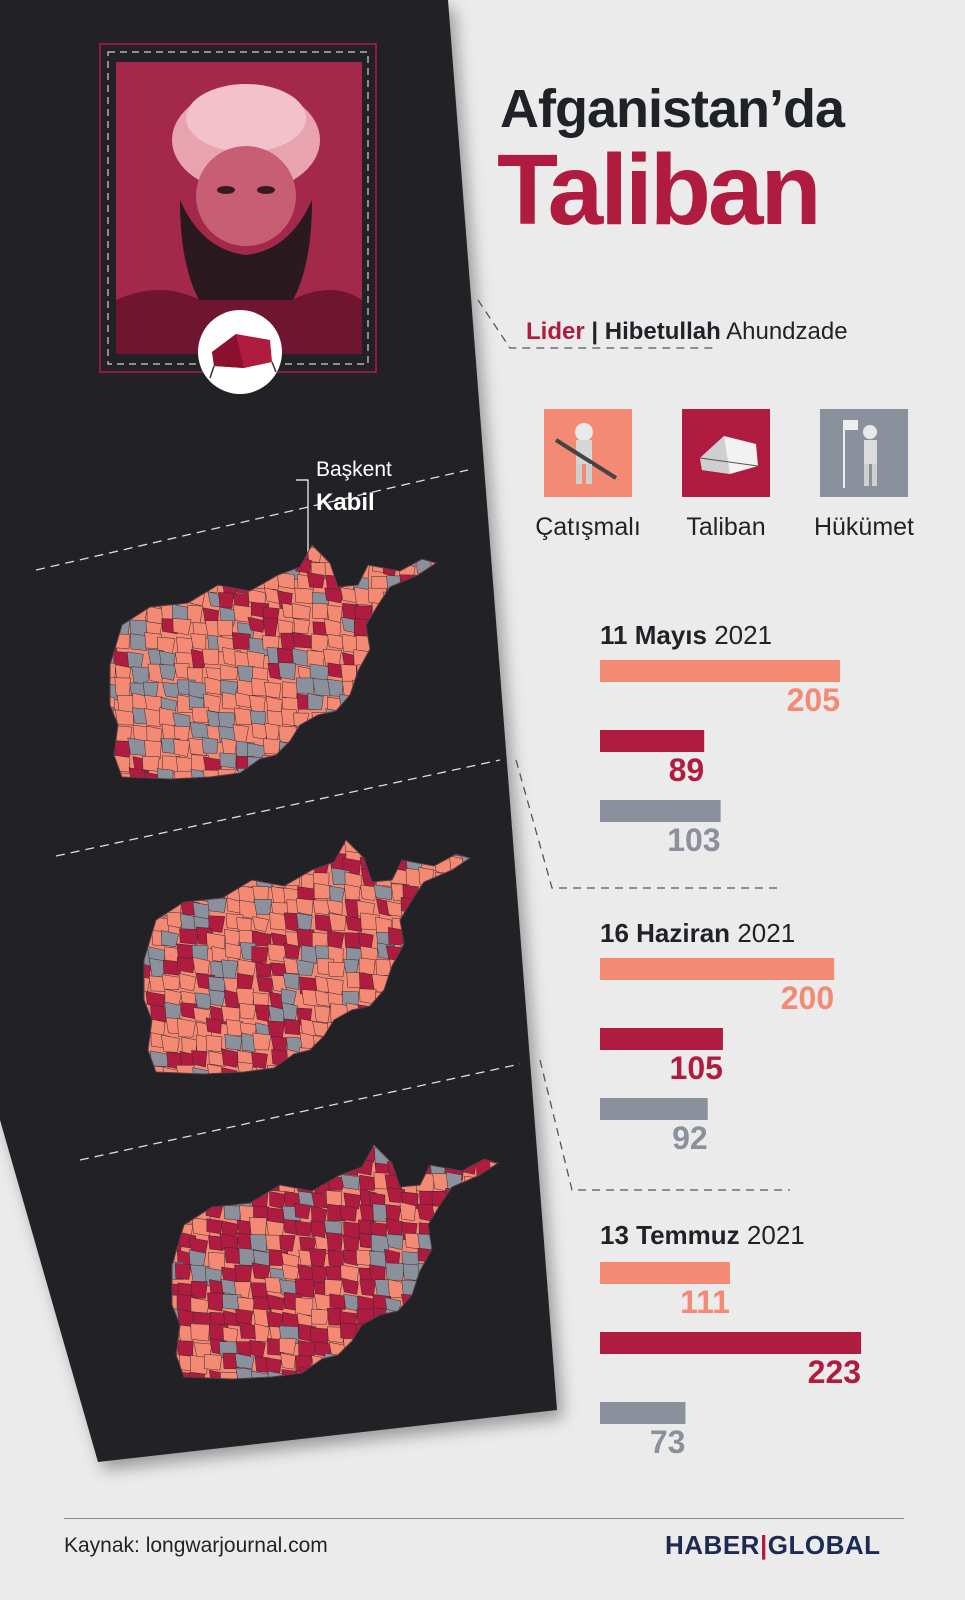 Image resolution: width=965 pixels, height=1600 pixels. Describe the element at coordinates (834, 1372) in the screenshot. I see `value-label-july-taliban: 223` at that location.